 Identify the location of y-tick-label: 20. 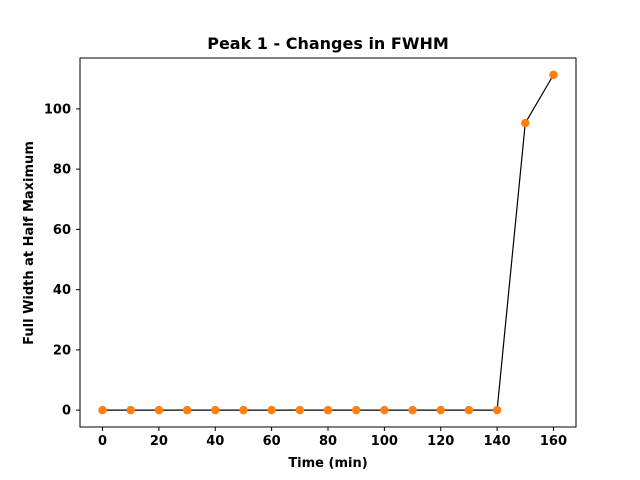
(62, 350).